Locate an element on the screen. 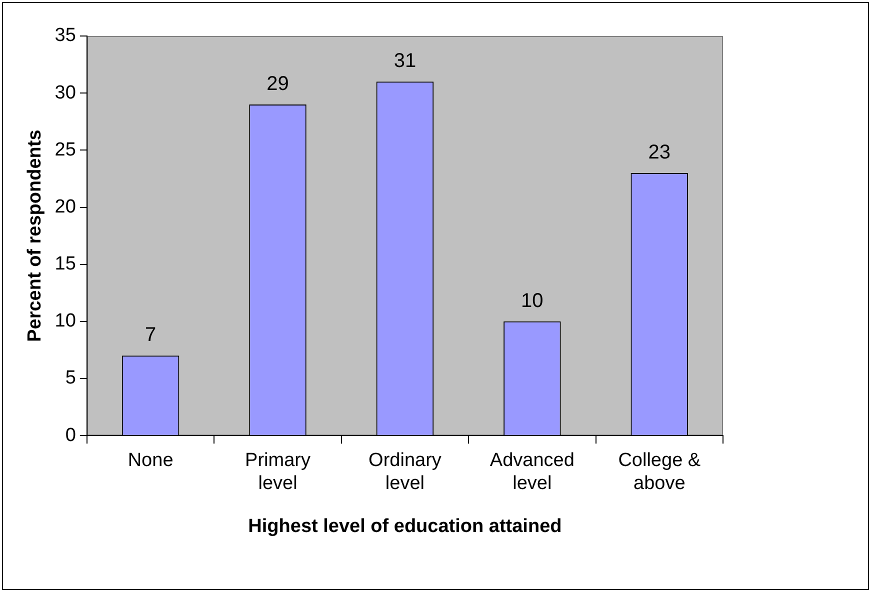 The width and height of the screenshot is (871, 592). x-tick-label: Primary level is located at coordinates (278, 472).